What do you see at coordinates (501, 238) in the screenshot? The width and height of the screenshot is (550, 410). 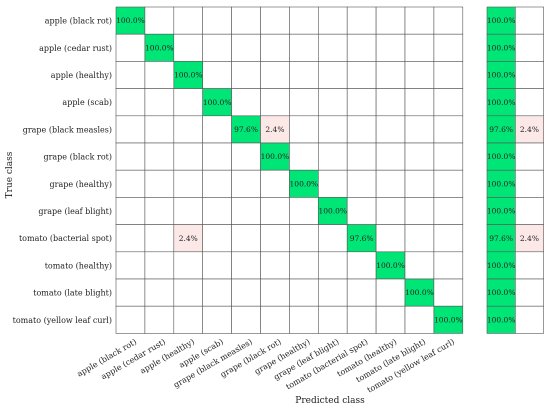 I see `summary-cell-value: 97.6%` at bounding box center [501, 238].